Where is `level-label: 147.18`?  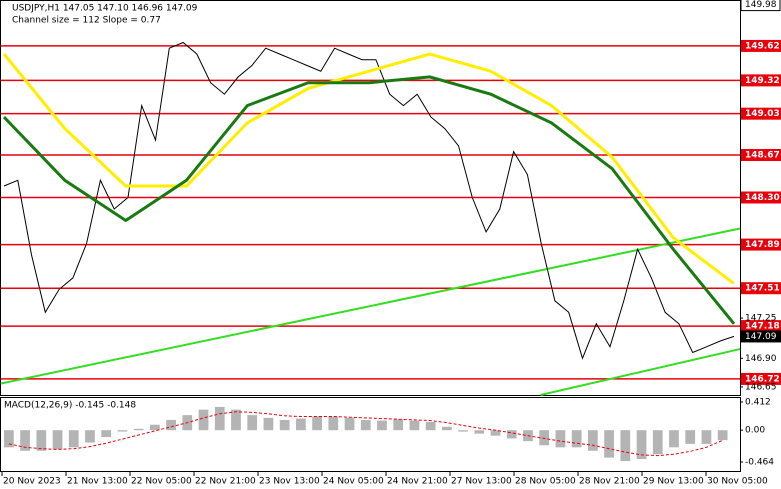 level-label: 147.18 is located at coordinates (762, 327).